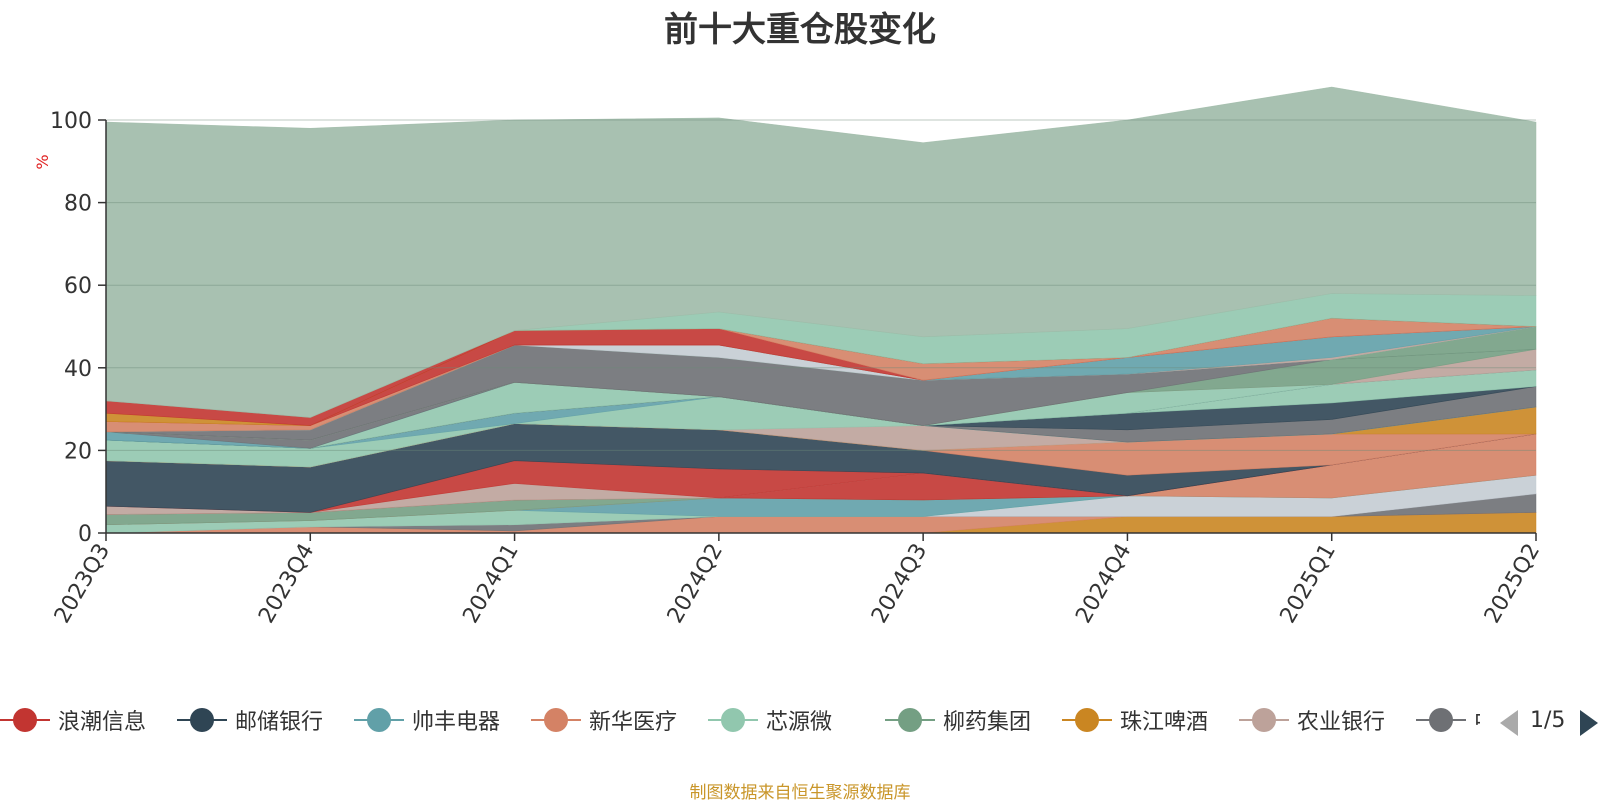  Describe the element at coordinates (78, 369) in the screenshot. I see `y-tick-label: 40` at that location.